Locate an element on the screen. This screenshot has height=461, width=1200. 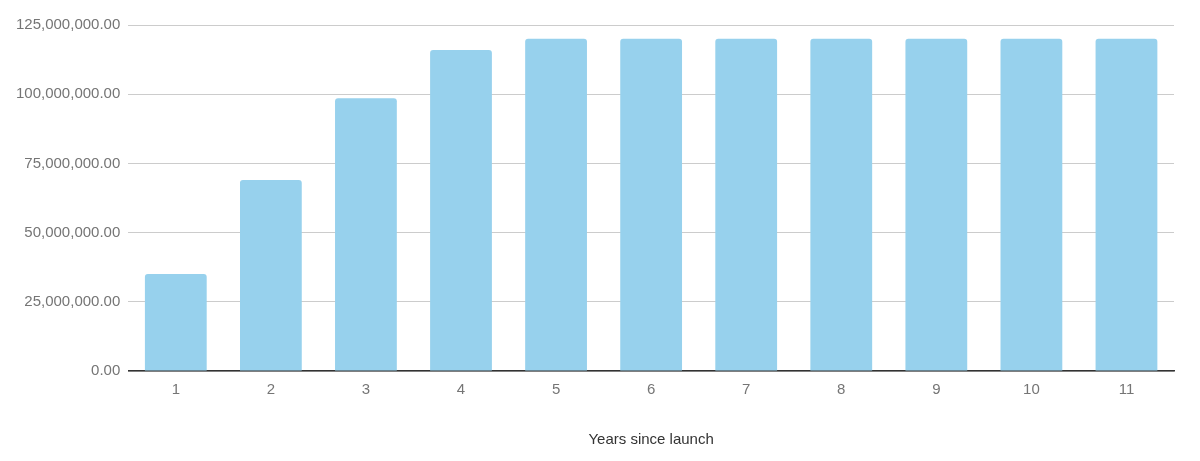
x-axis-title: Years since launch is located at coordinates (651, 439).